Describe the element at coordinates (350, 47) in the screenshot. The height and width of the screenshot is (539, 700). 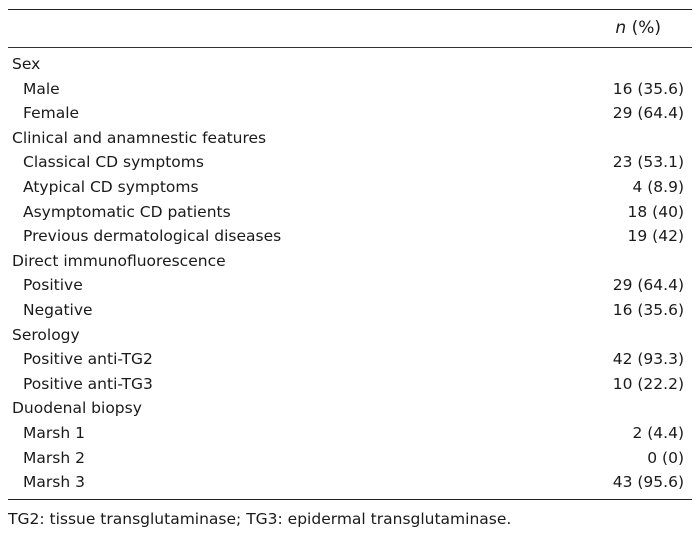
I see `table-header-rule` at that location.